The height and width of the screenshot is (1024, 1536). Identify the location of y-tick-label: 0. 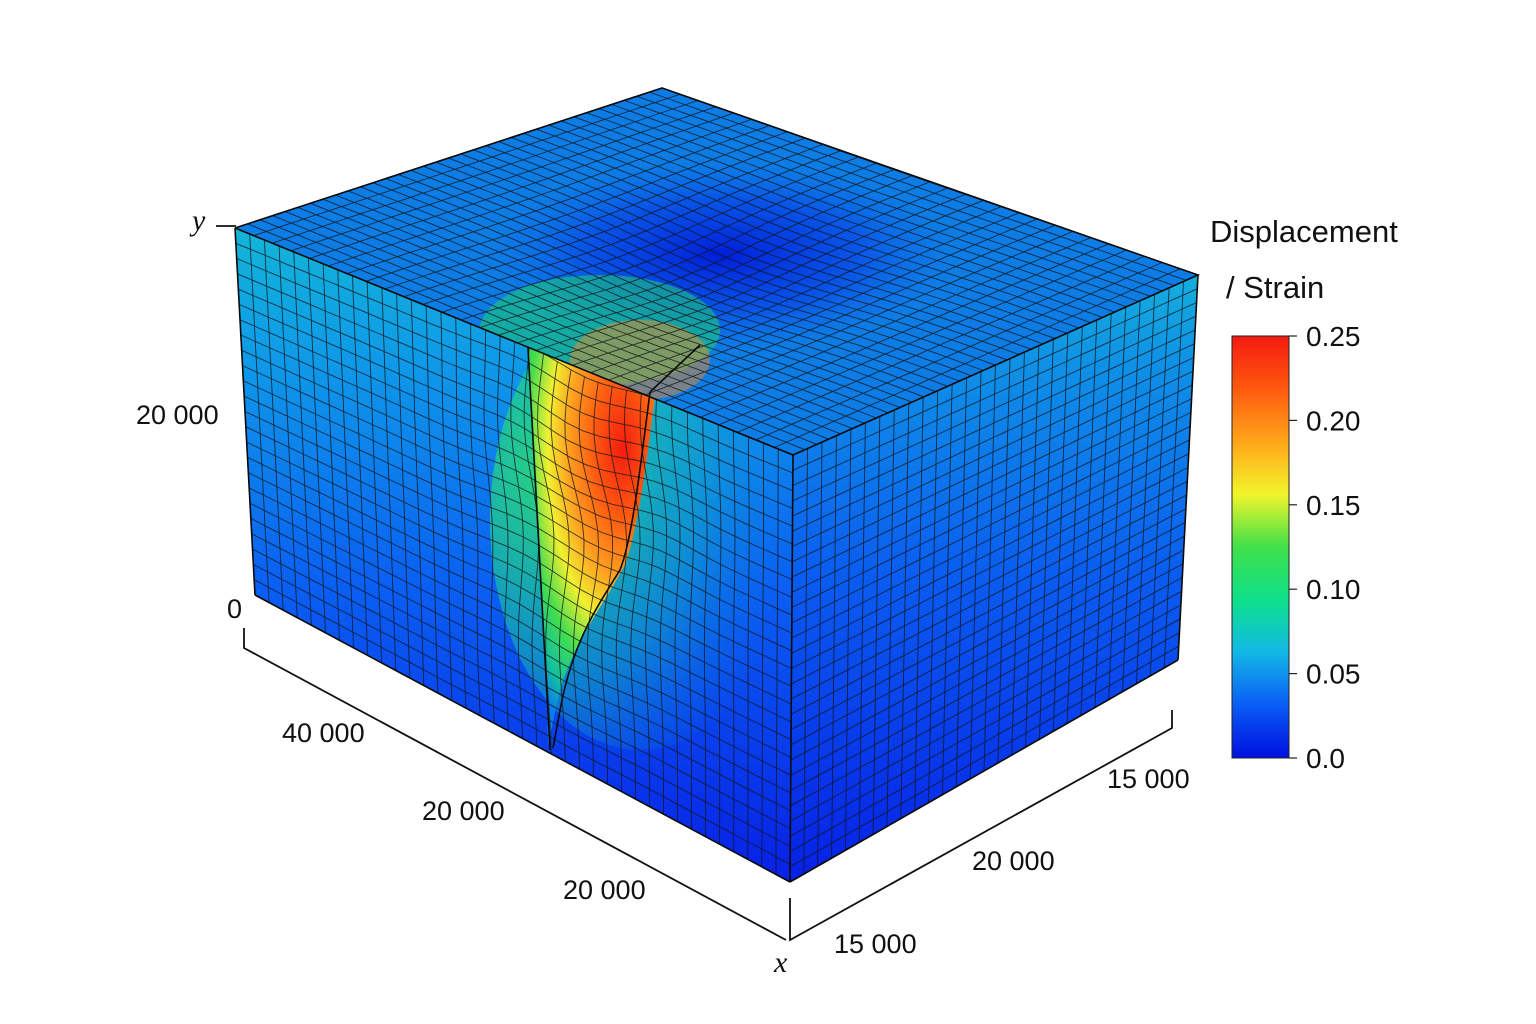
(234, 609).